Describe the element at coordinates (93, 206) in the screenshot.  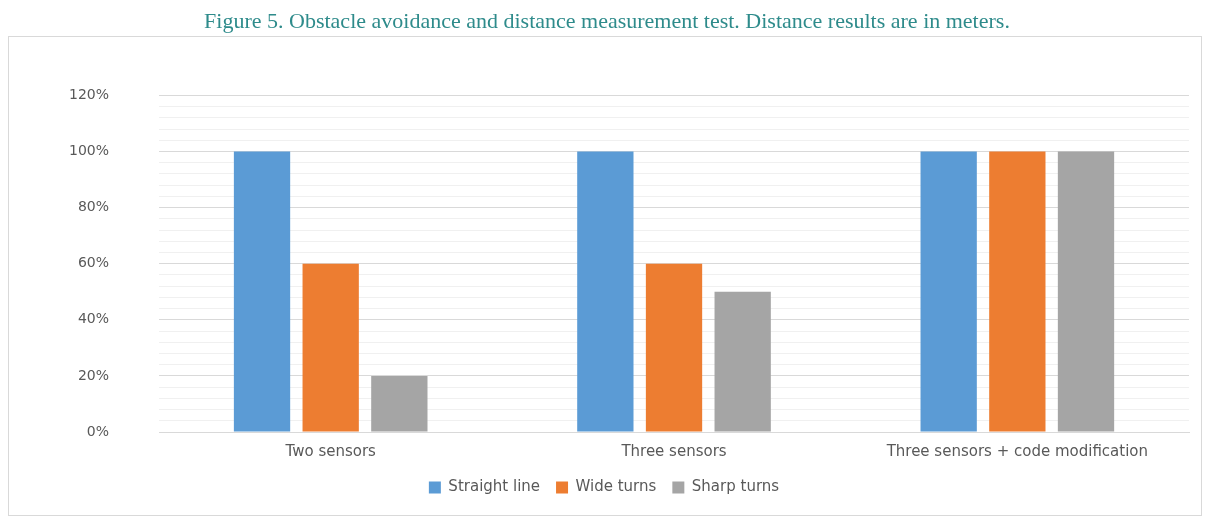
I see `y-tick-label: 80%` at that location.